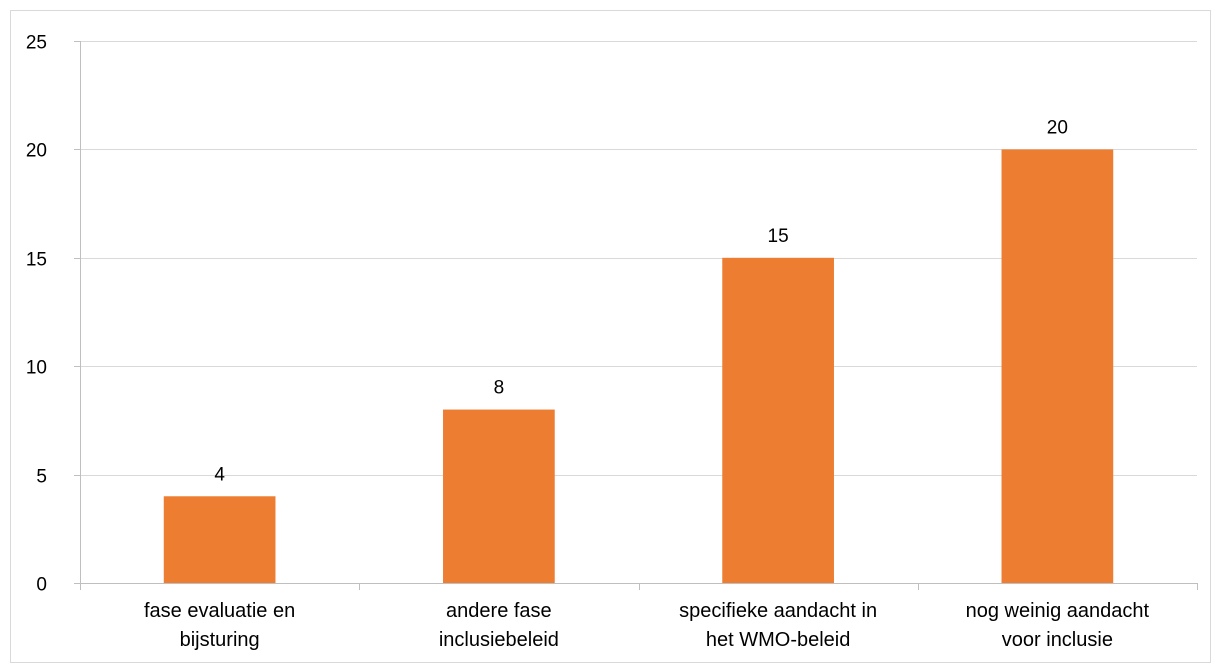  I want to click on y-tick-label-3: 15, so click(36, 260).